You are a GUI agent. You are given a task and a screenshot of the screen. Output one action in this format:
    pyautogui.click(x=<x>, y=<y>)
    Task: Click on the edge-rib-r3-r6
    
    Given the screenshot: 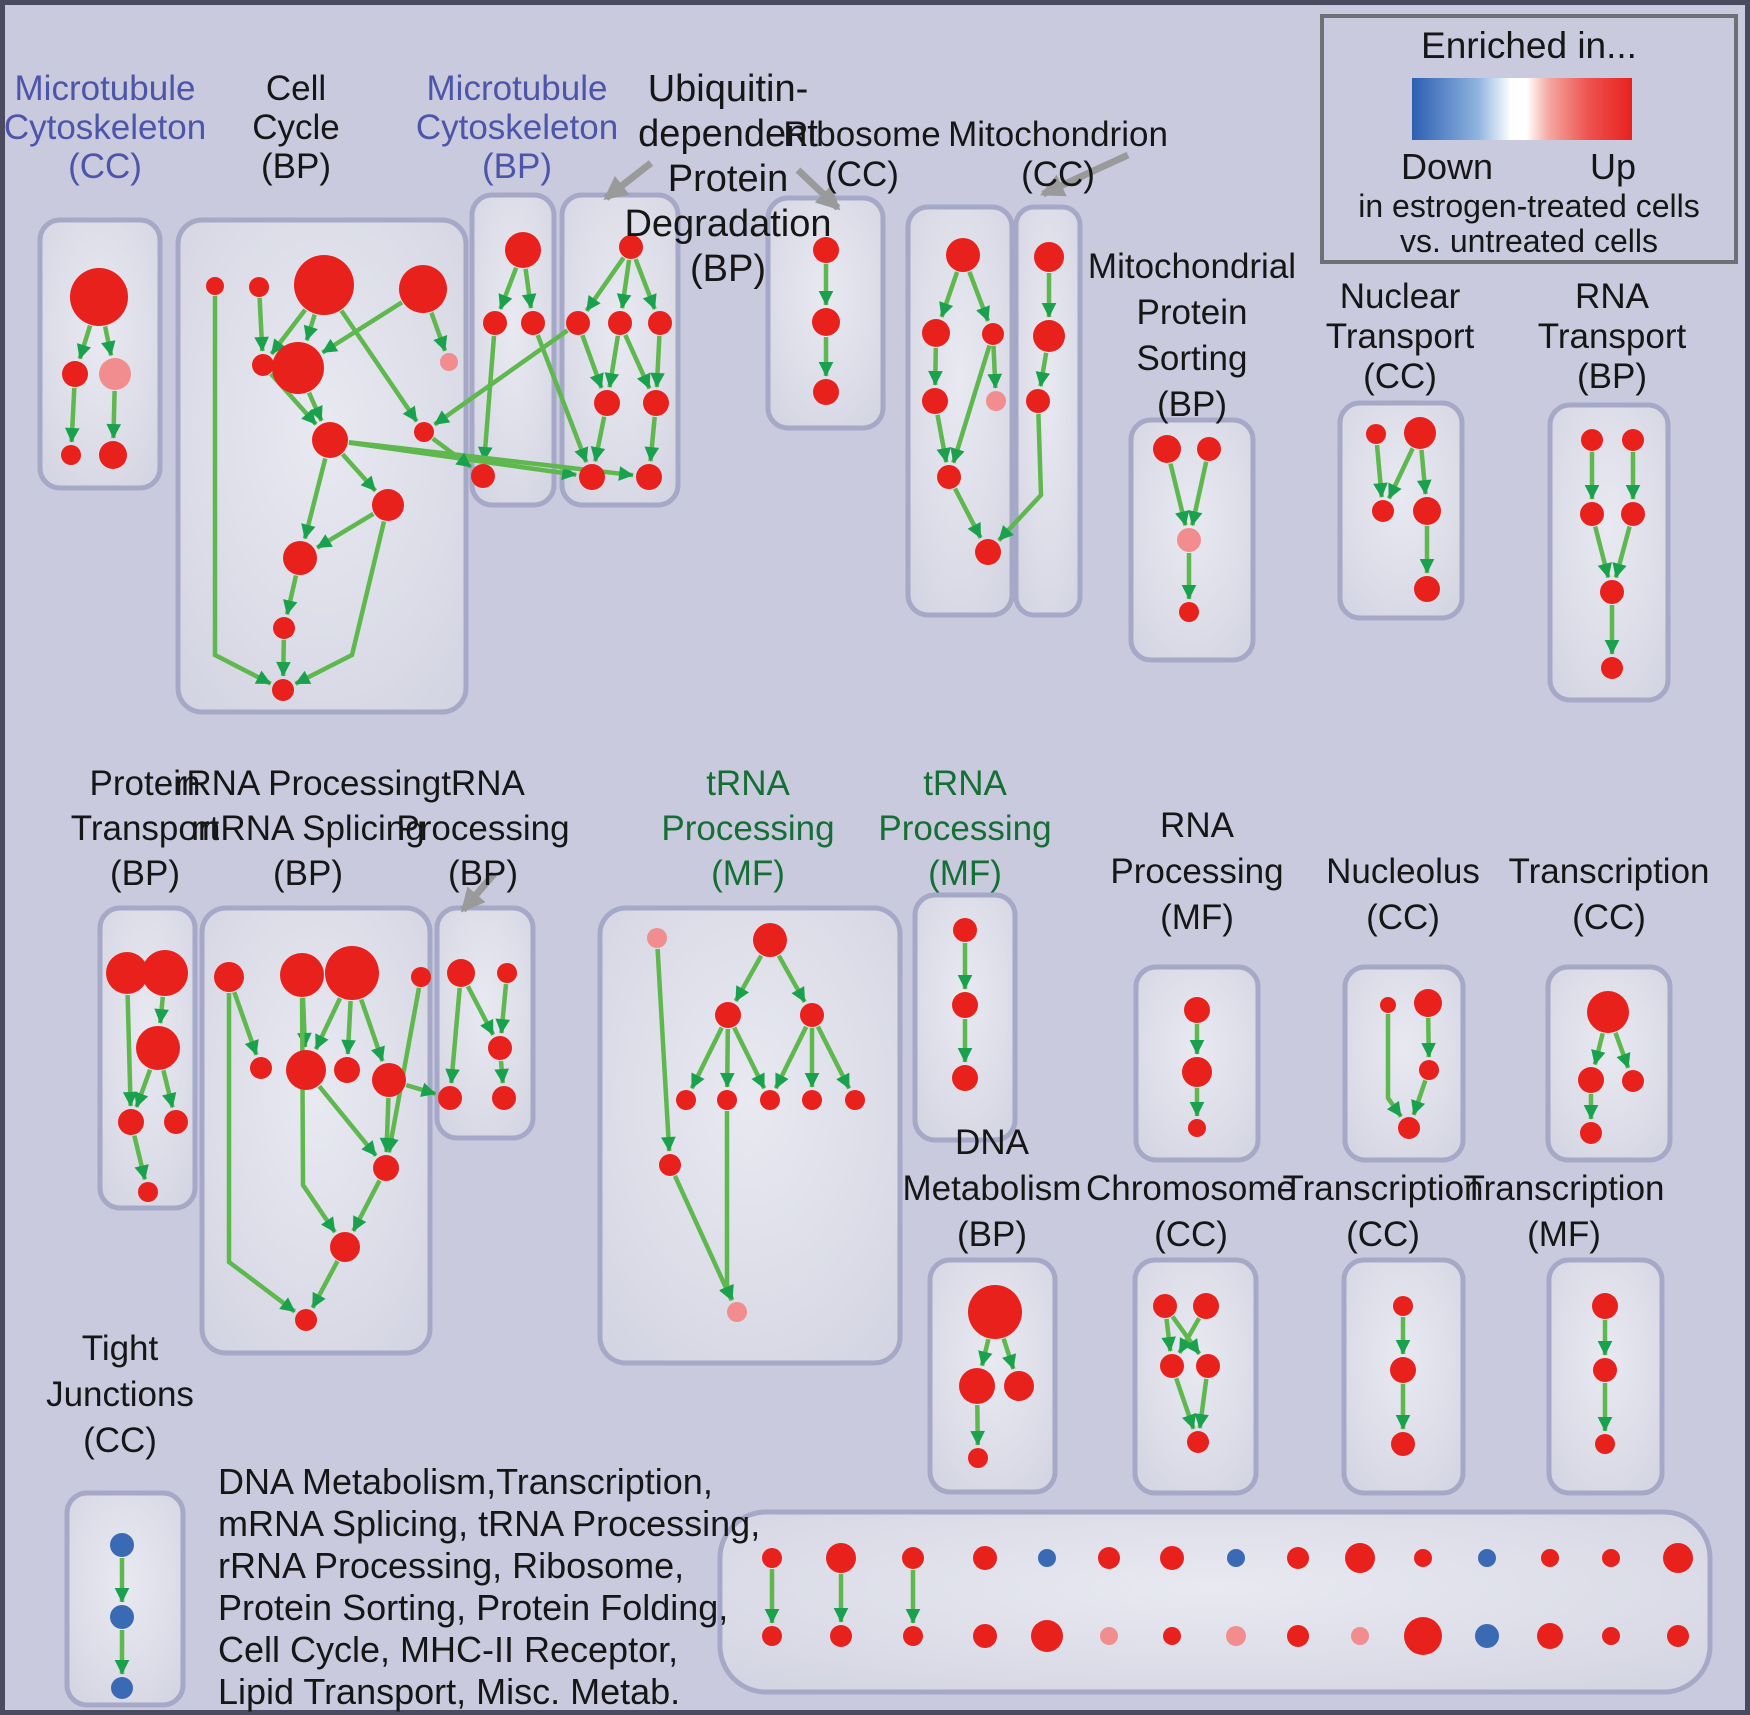 What is the action you would take?
    pyautogui.click(x=995, y=367)
    